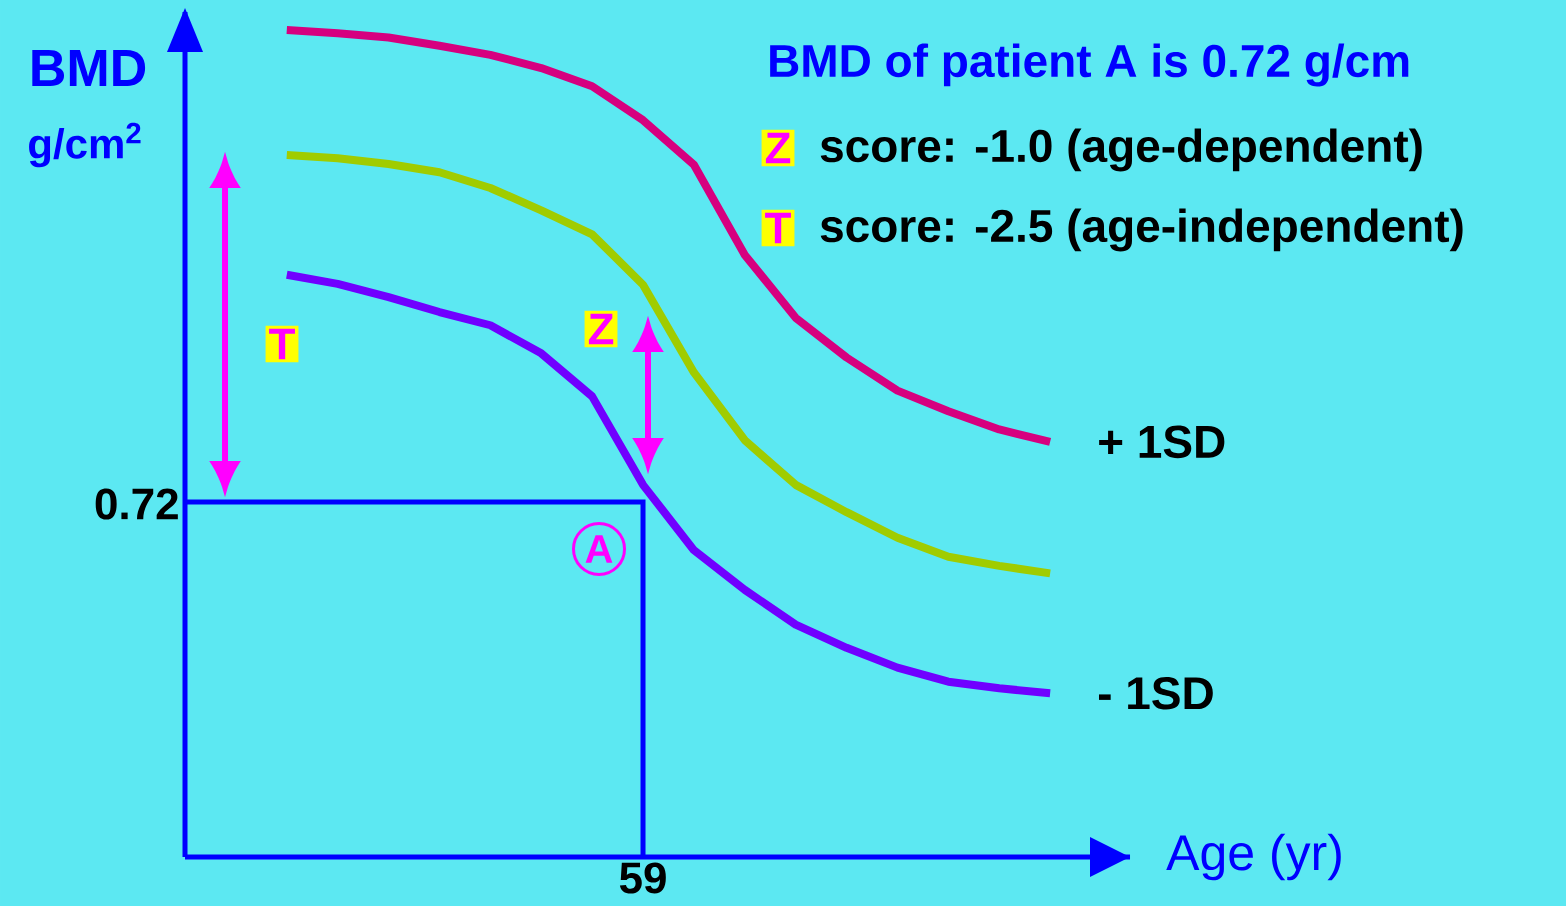 This screenshot has width=1566, height=906. Describe the element at coordinates (1121, 150) in the screenshot. I see `annotation: score: -1.0 (age-dependent)` at that location.